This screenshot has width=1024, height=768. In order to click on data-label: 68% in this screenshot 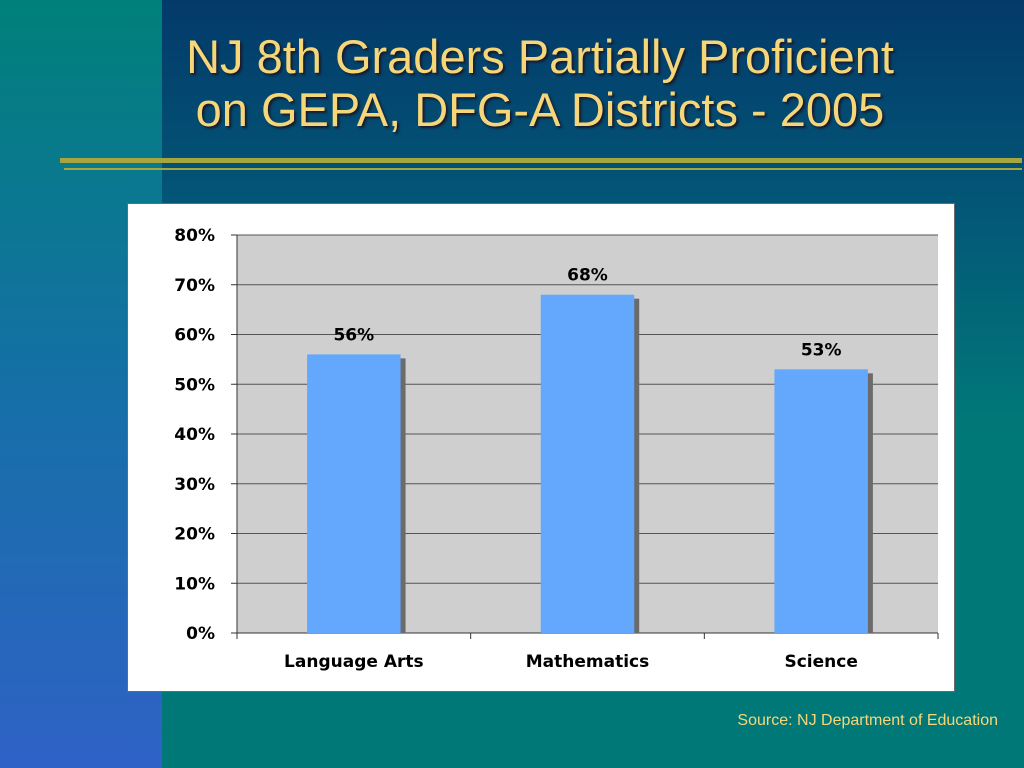, I will do `click(587, 276)`.